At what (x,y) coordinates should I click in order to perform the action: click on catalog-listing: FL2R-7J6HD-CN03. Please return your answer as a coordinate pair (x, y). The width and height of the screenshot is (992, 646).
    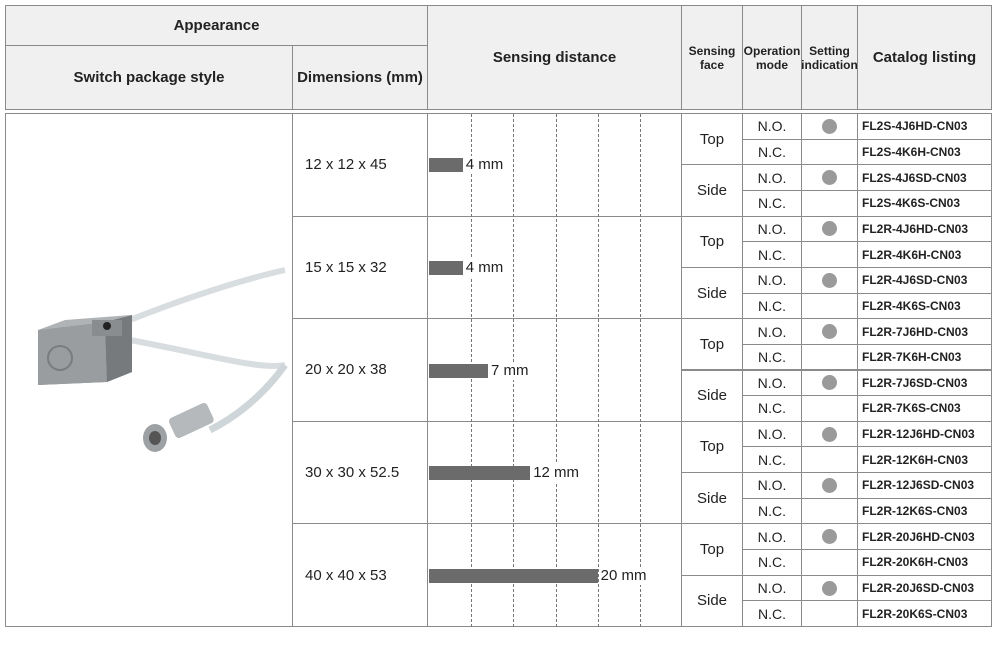
    Looking at the image, I should click on (924, 331).